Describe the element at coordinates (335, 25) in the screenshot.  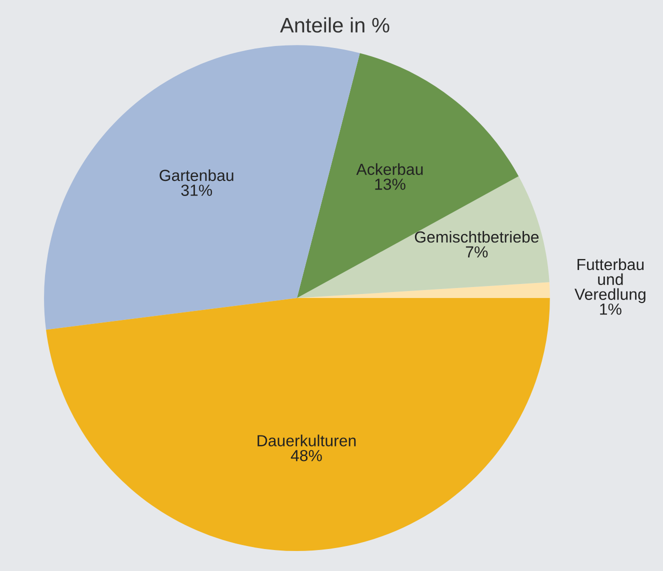
I see `chart-title: Anteile in %` at that location.